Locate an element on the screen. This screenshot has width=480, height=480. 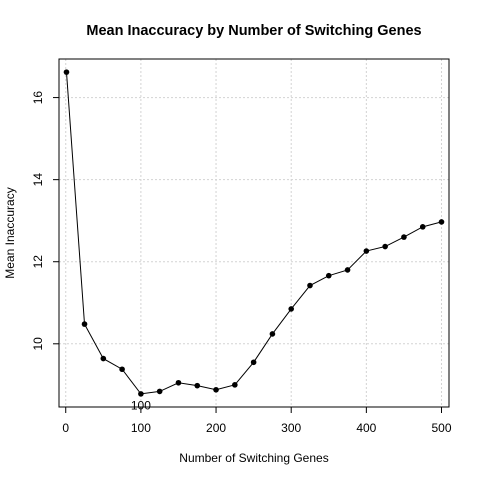
y-tick-label: 12 is located at coordinates (38, 262).